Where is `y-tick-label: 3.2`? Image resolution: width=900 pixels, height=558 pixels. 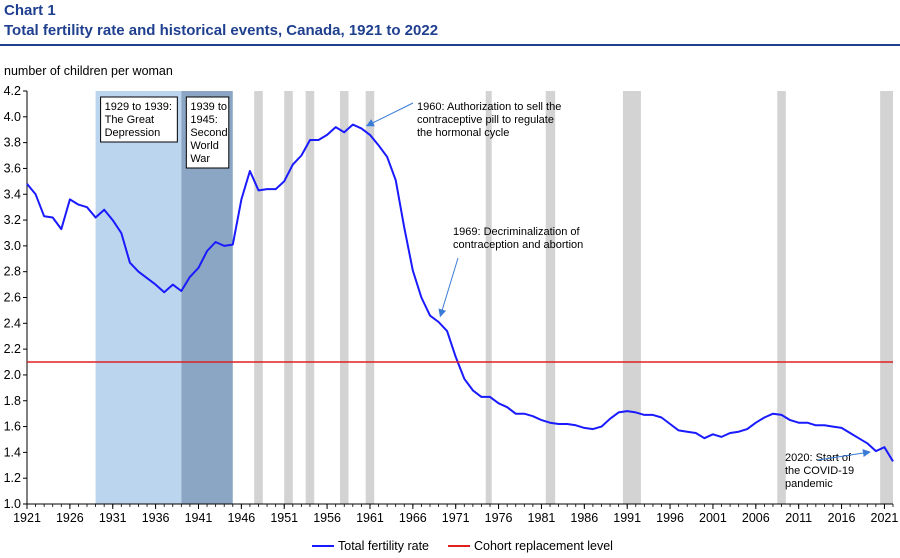
y-tick-label: 3.2 is located at coordinates (12, 220).